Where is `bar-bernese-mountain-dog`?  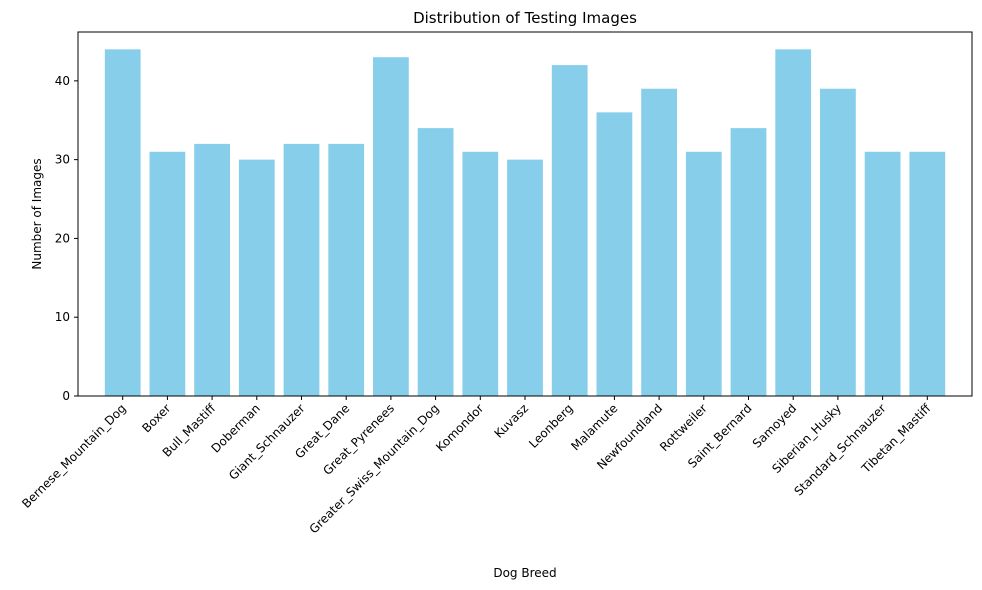 bar-bernese-mountain-dog is located at coordinates (122, 222).